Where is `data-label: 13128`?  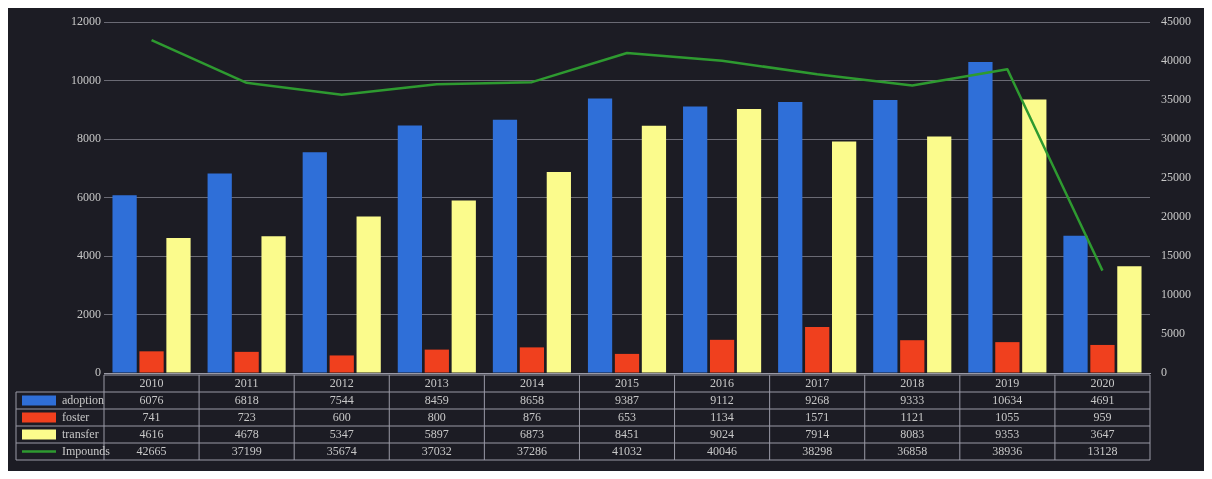
data-label: 13128 is located at coordinates (1102, 450).